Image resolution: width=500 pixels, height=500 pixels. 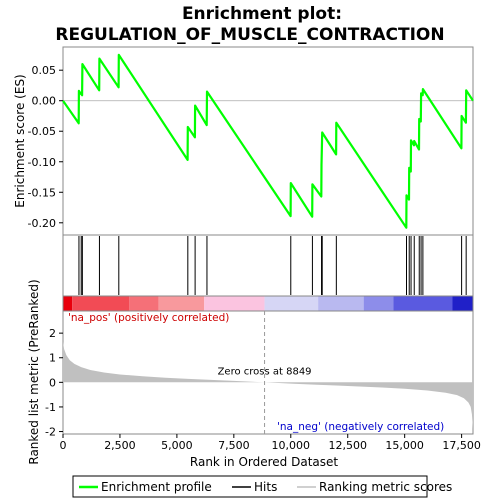 What do you see at coordinates (50, 407) in the screenshot?
I see `metric-y-tick-label: -1` at bounding box center [50, 407].